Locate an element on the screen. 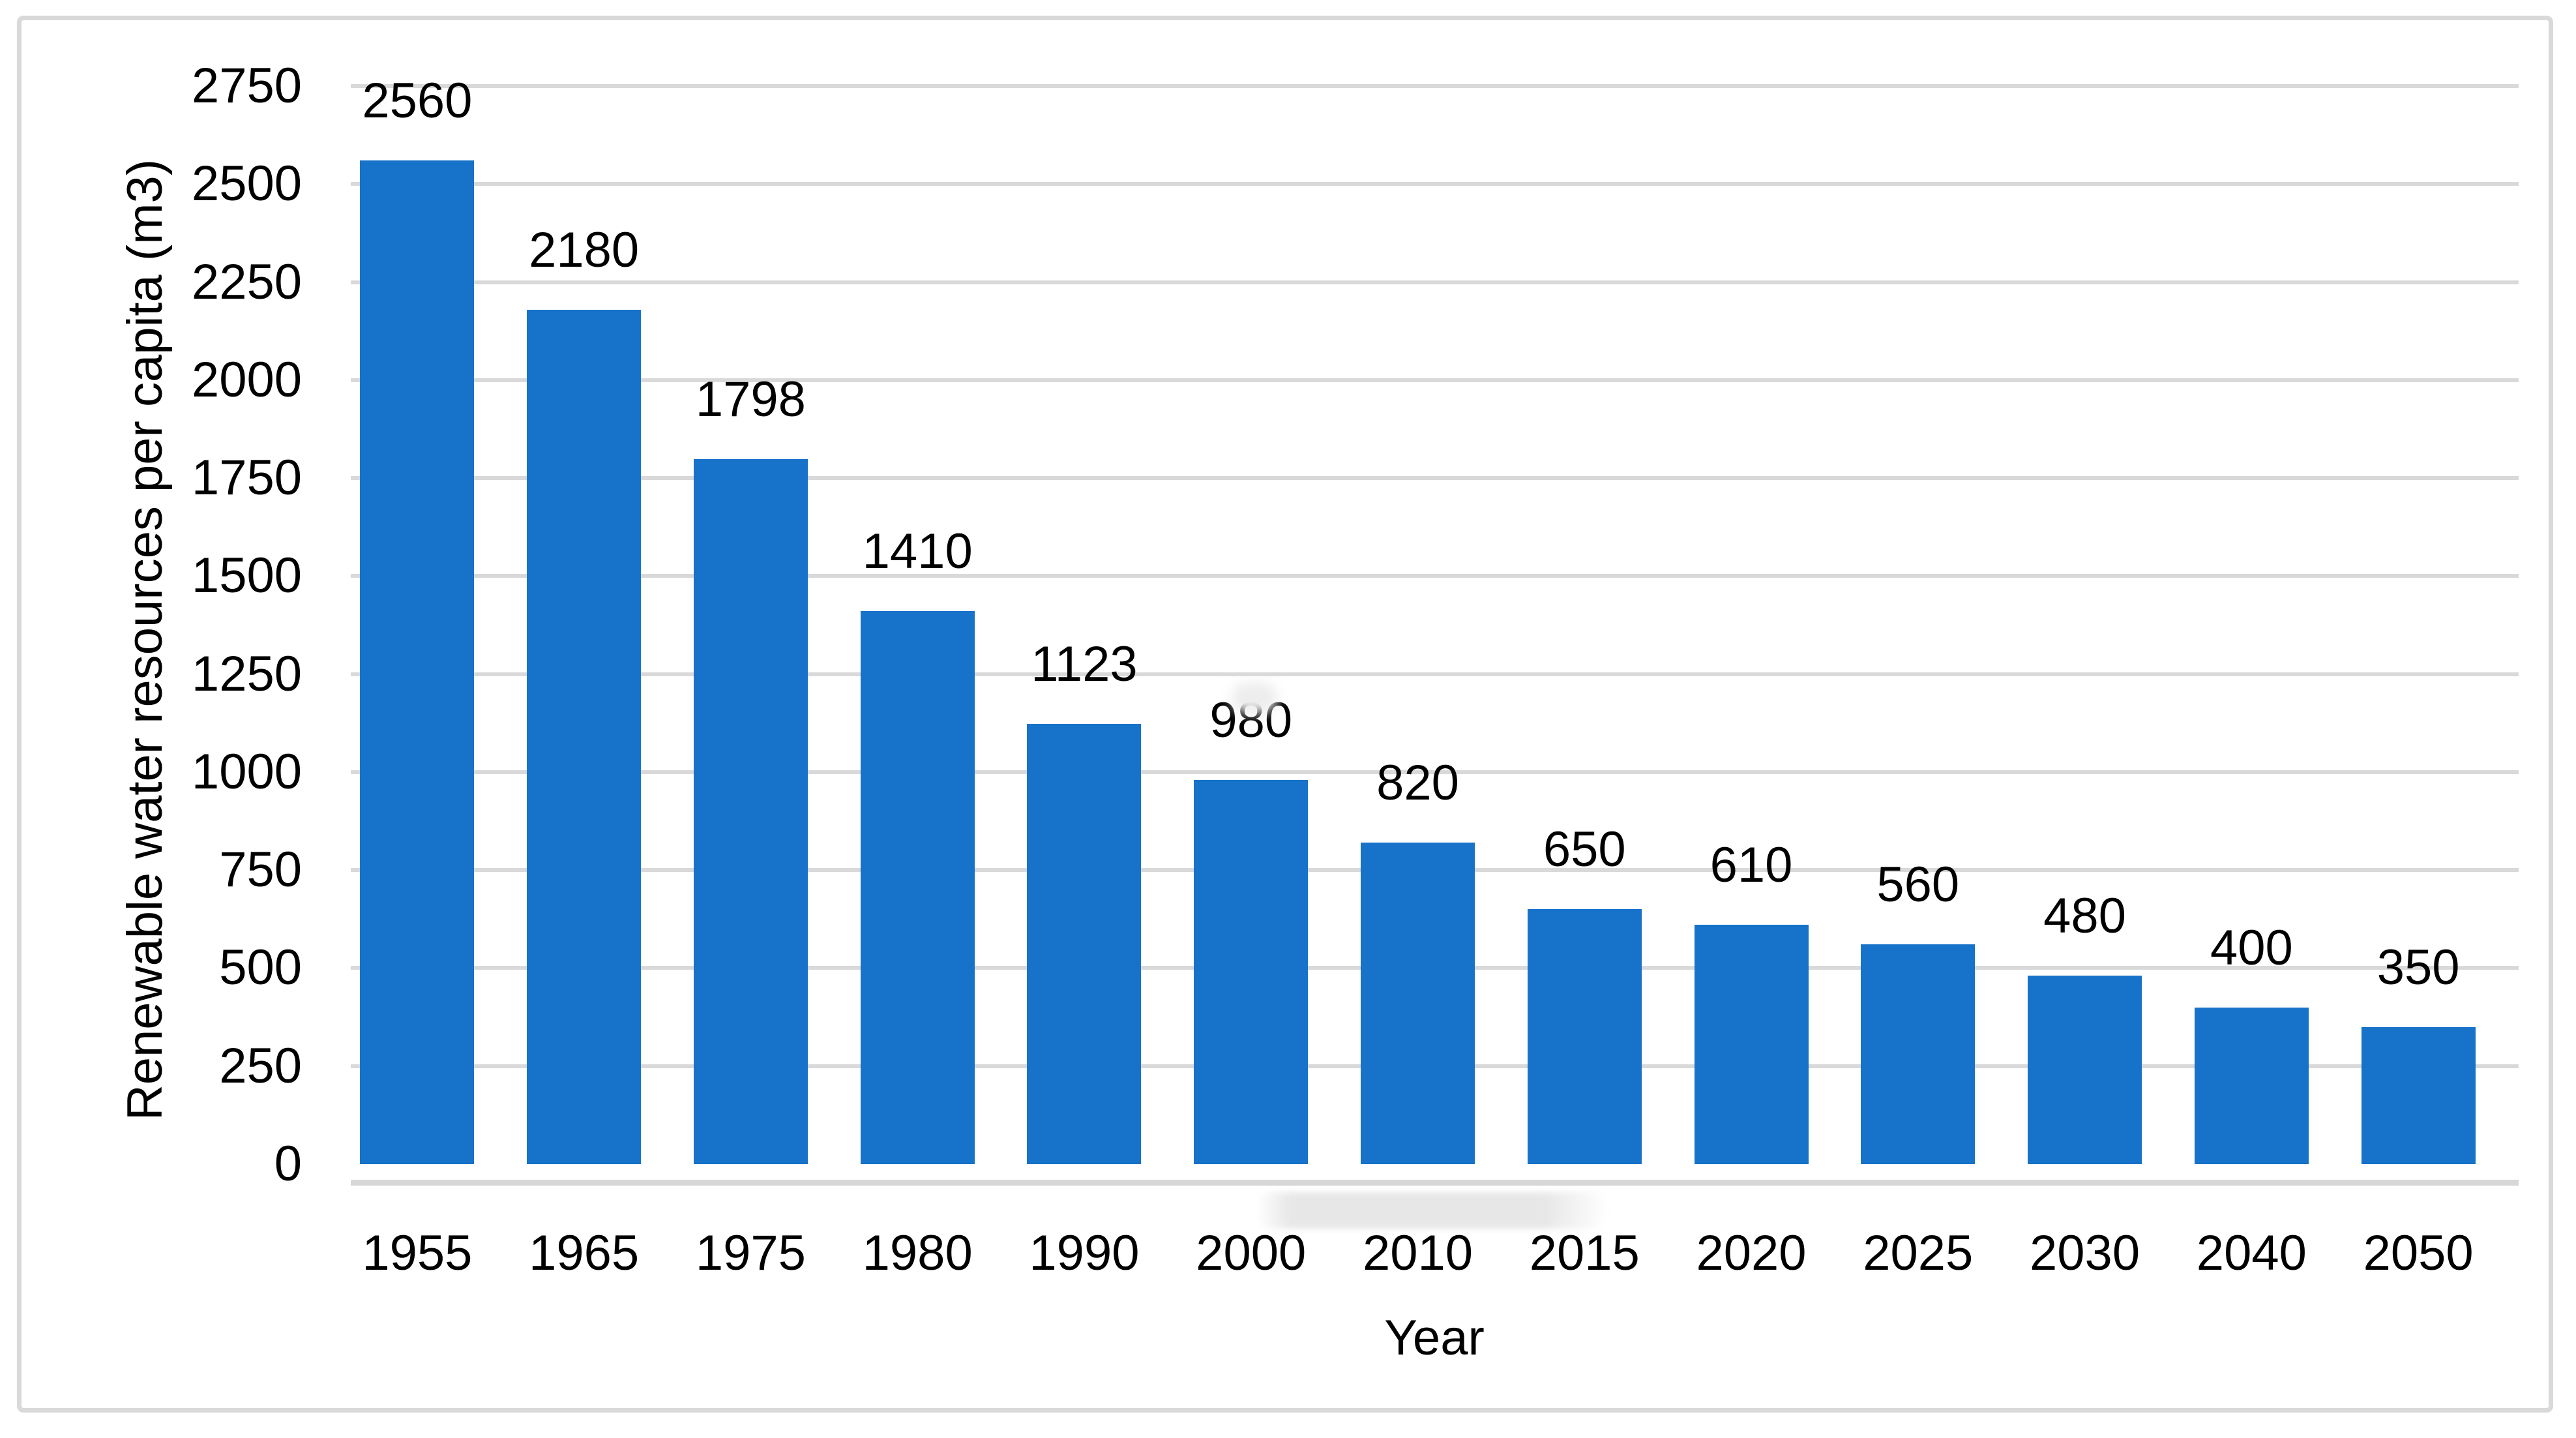  data-label-2025: 560 is located at coordinates (1918, 885).